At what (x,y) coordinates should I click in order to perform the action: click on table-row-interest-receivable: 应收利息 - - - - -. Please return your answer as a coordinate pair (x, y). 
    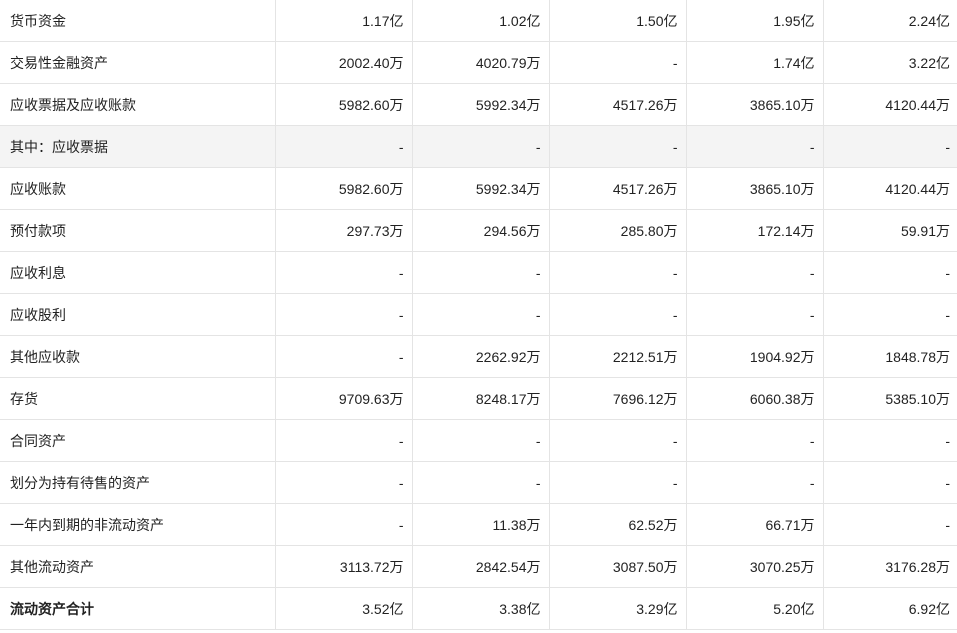
    Looking at the image, I should click on (478, 272).